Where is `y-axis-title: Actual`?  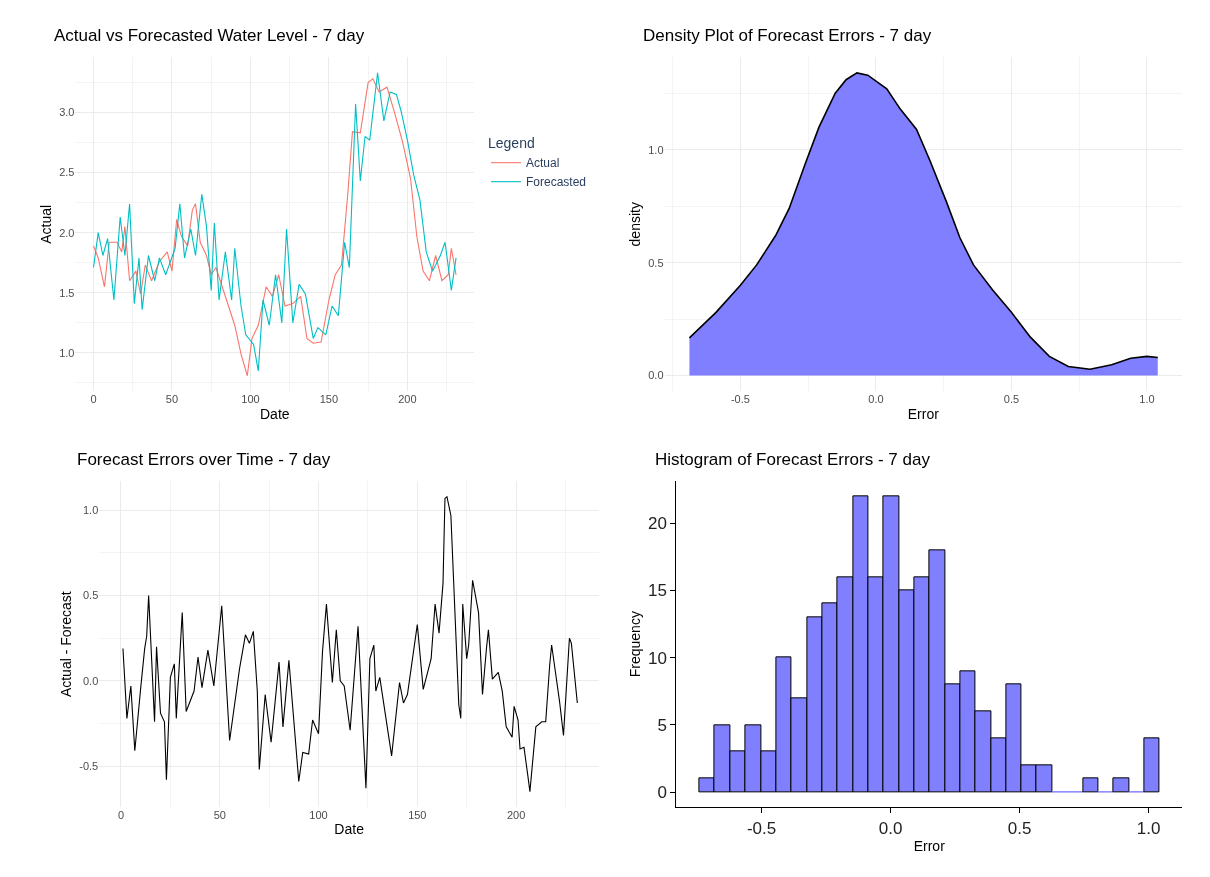 y-axis-title: Actual is located at coordinates (45, 224).